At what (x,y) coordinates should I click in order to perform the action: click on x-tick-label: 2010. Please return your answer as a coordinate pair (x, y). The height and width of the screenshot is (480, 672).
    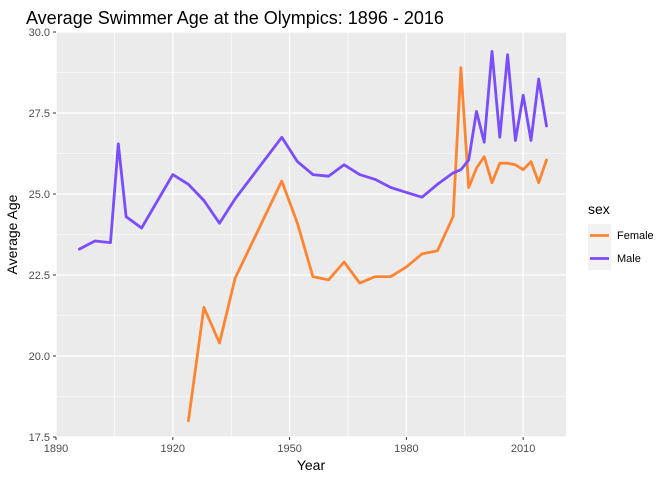
    Looking at the image, I should click on (523, 449).